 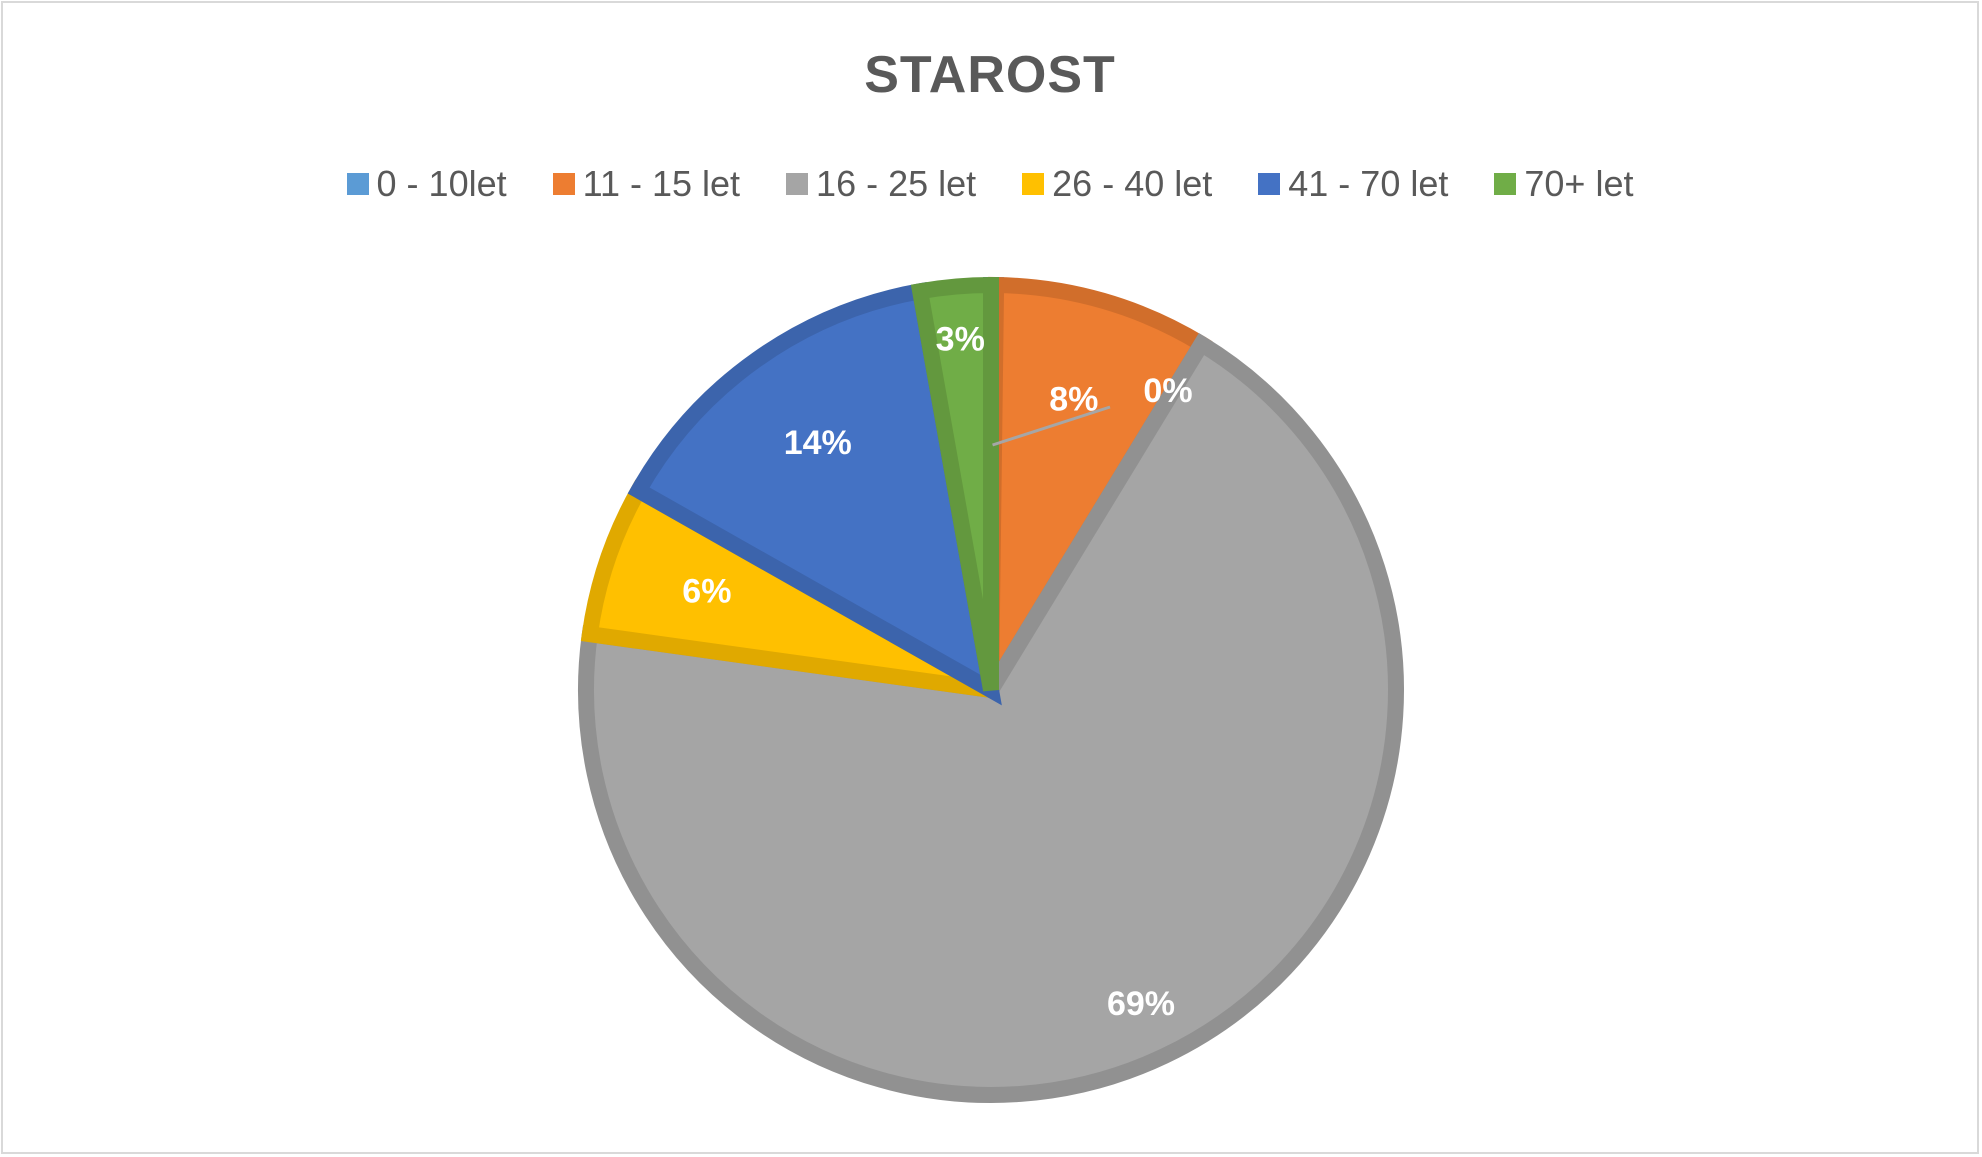 What do you see at coordinates (1167, 391) in the screenshot?
I see `data-label: 0%` at bounding box center [1167, 391].